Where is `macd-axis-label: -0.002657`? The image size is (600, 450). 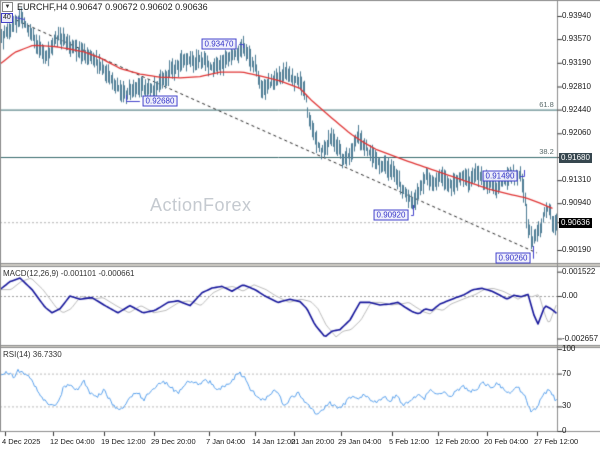
macd-axis-label: -0.002657 is located at coordinates (580, 338).